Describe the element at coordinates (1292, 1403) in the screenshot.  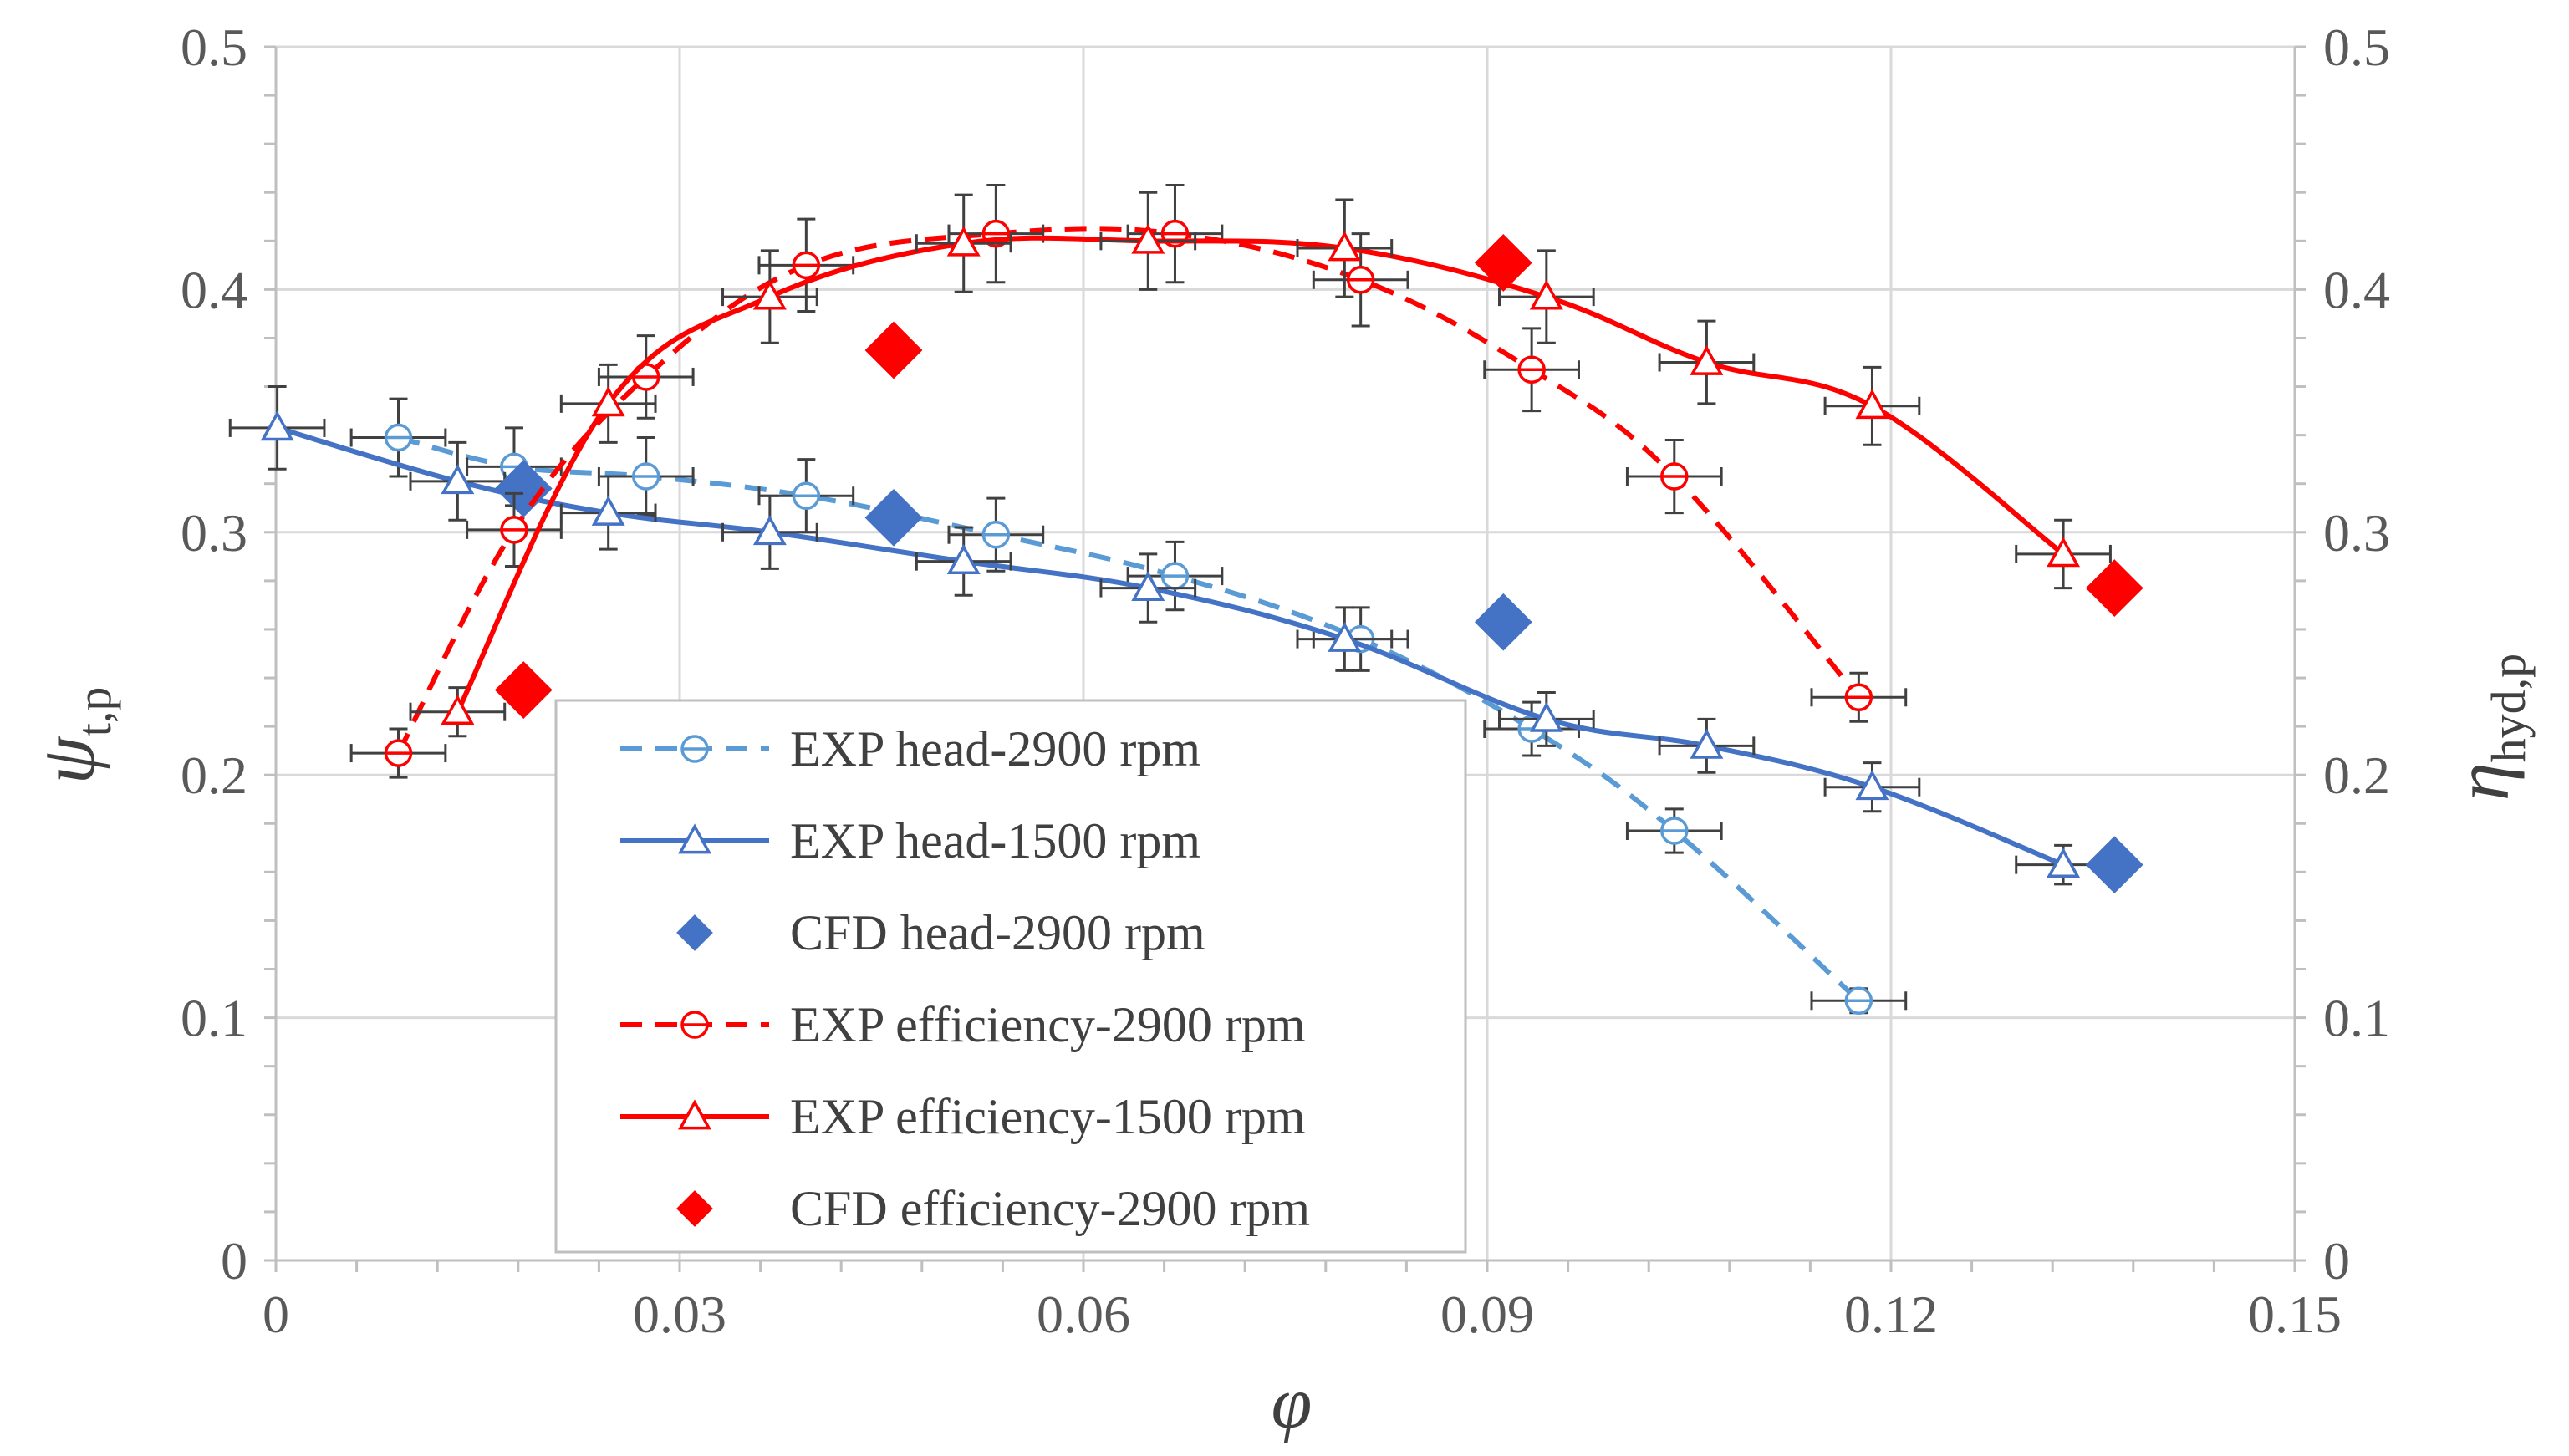
I see `x-axis-title: φ` at that location.